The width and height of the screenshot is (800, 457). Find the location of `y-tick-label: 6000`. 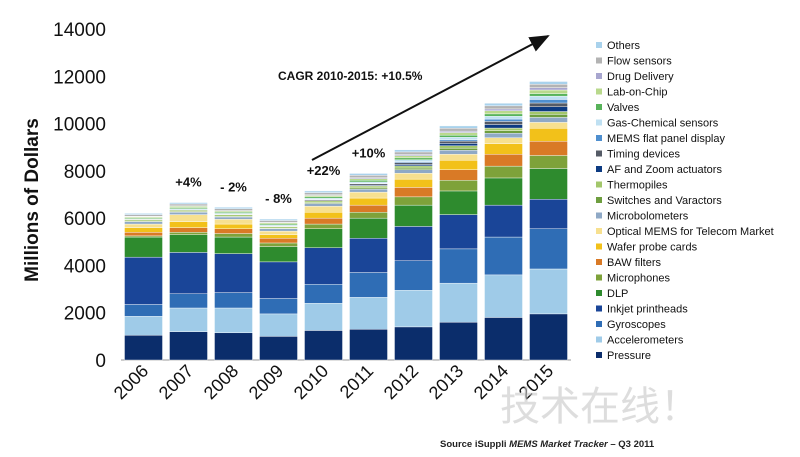

y-tick-label: 6000 is located at coordinates (85, 219).